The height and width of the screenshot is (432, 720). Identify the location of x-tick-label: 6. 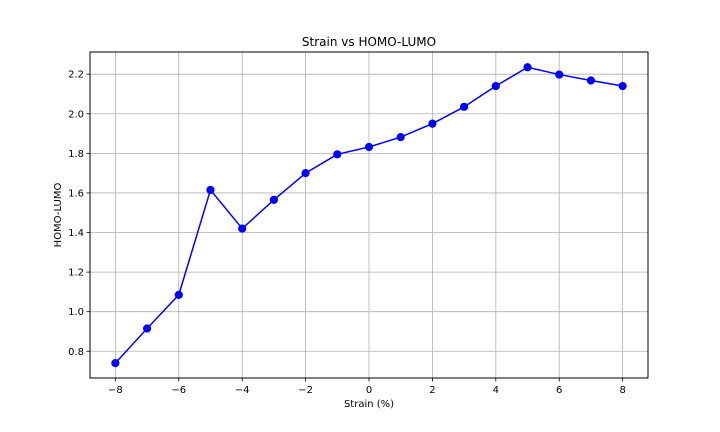
(559, 390).